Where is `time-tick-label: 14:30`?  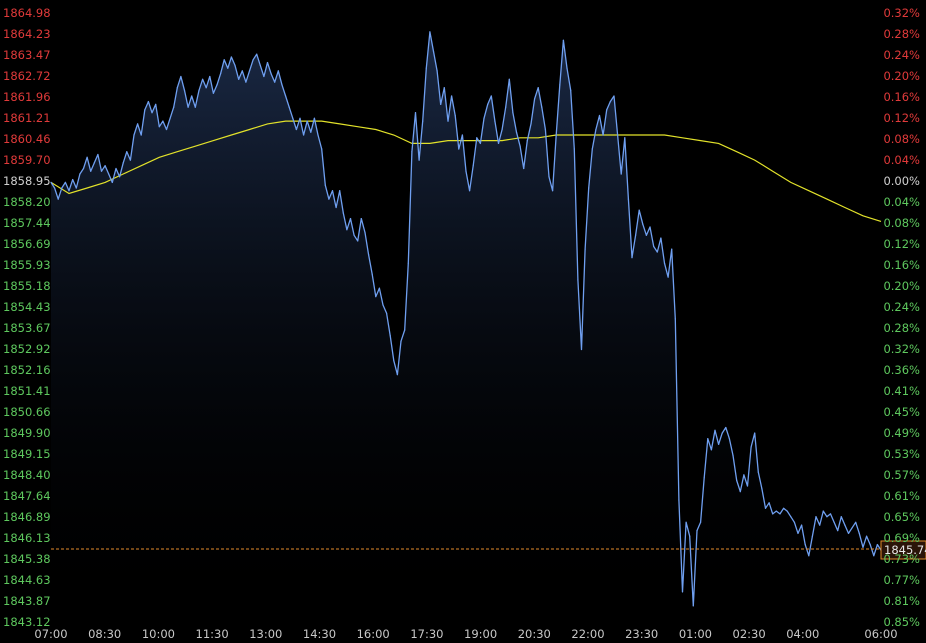
time-tick-label: 14:30 is located at coordinates (319, 634).